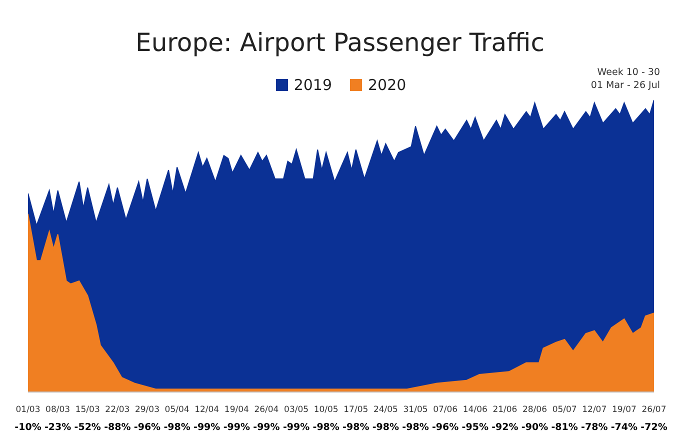  What do you see at coordinates (296, 410) in the screenshot?
I see `x-tick-label: 03/05` at bounding box center [296, 410].